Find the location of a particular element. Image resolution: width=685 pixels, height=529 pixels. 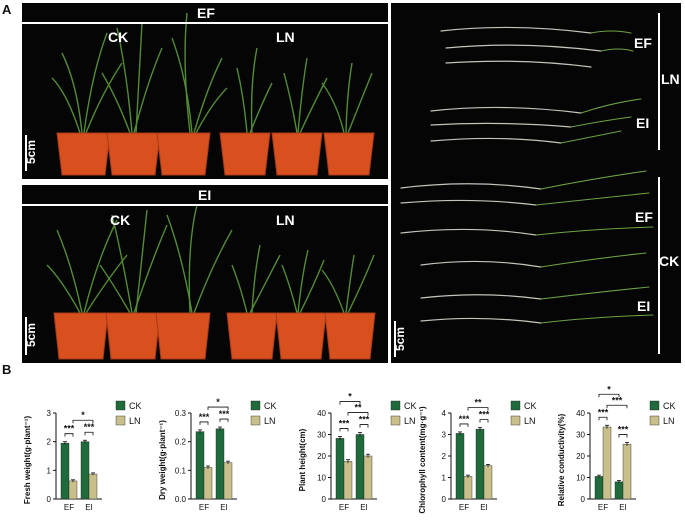

ei-scale-label: 5cm is located at coordinates (31, 335).